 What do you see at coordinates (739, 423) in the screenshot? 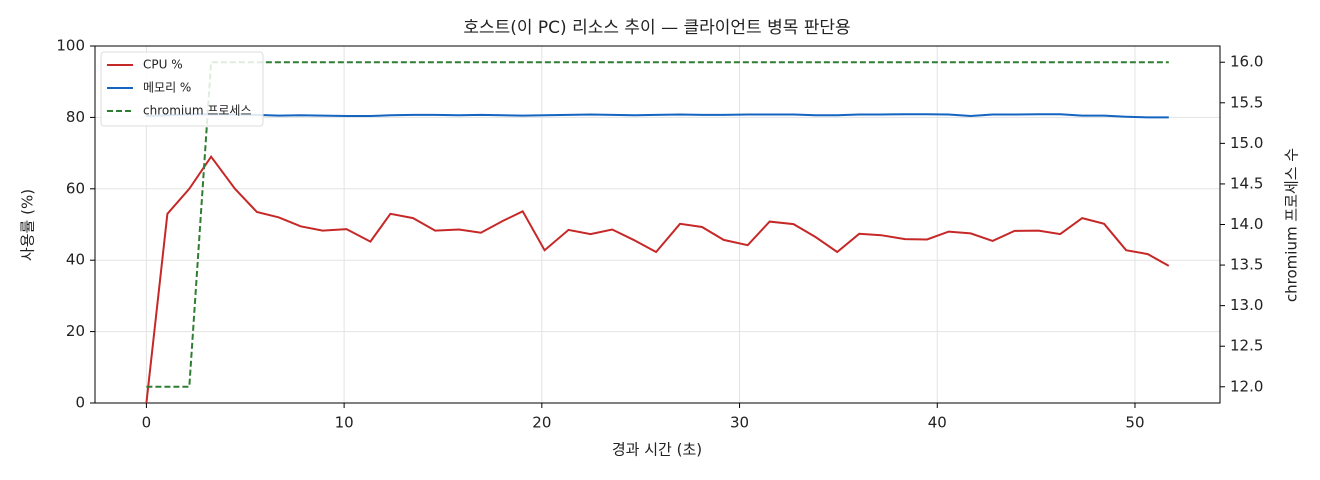
I see `x-tick-label: 30` at bounding box center [739, 423].